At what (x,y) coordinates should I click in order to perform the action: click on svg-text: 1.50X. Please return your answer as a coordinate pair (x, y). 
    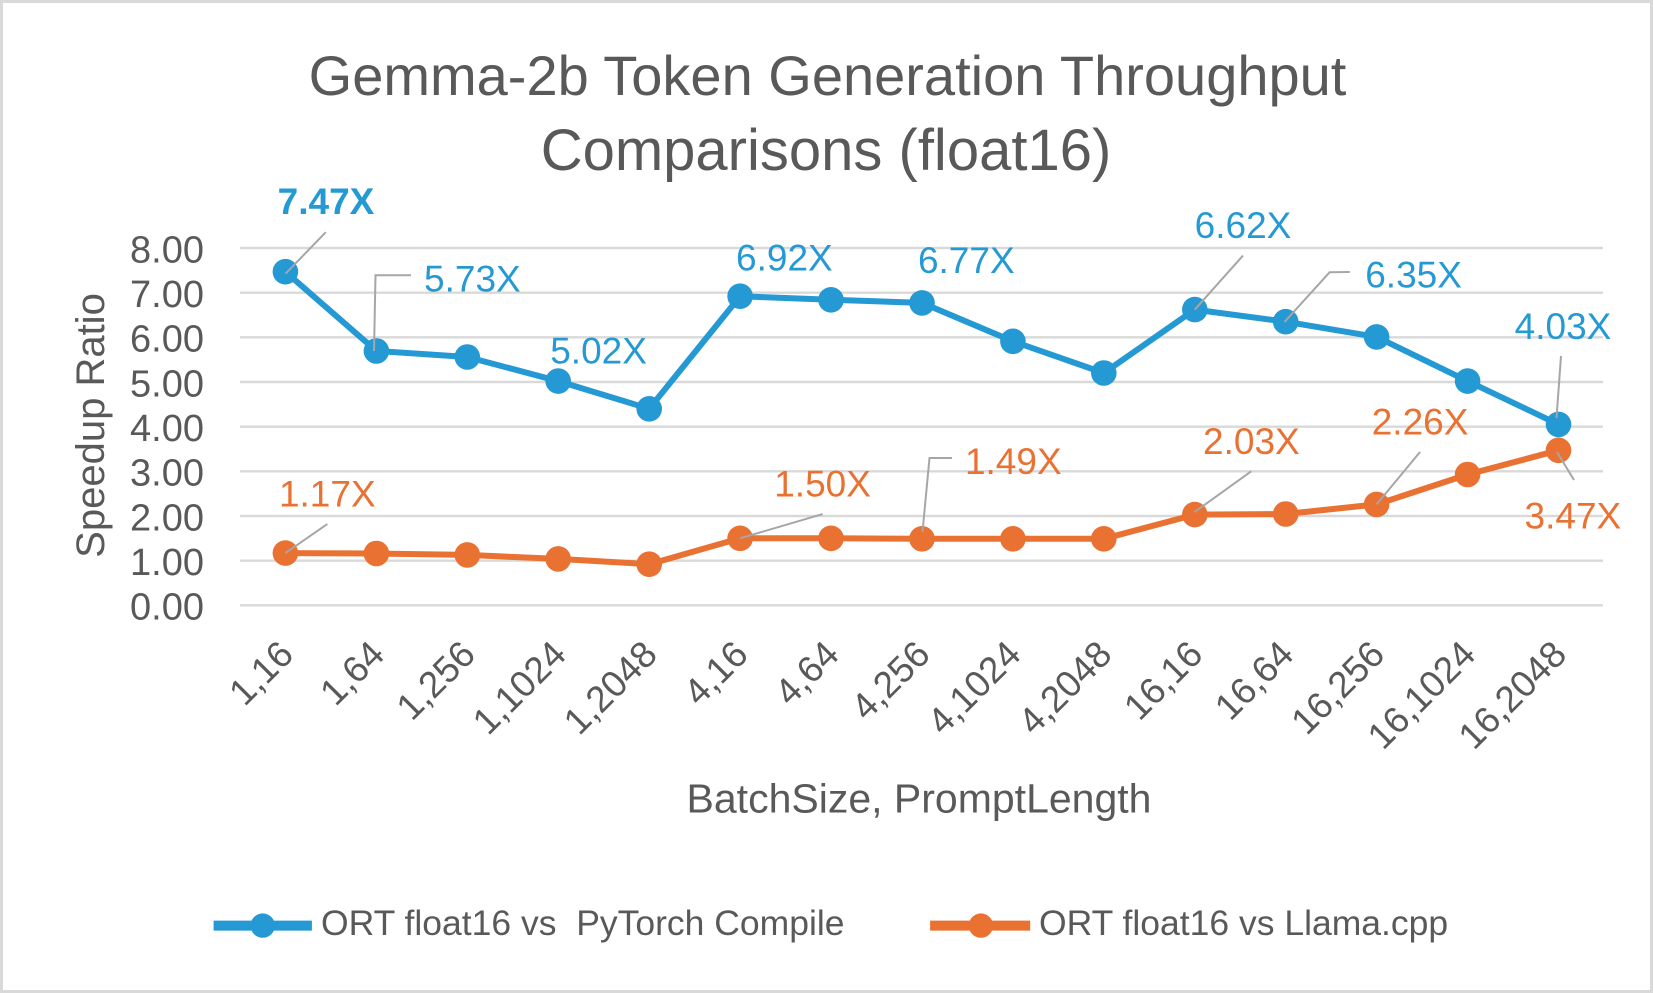
    Looking at the image, I should click on (822, 484).